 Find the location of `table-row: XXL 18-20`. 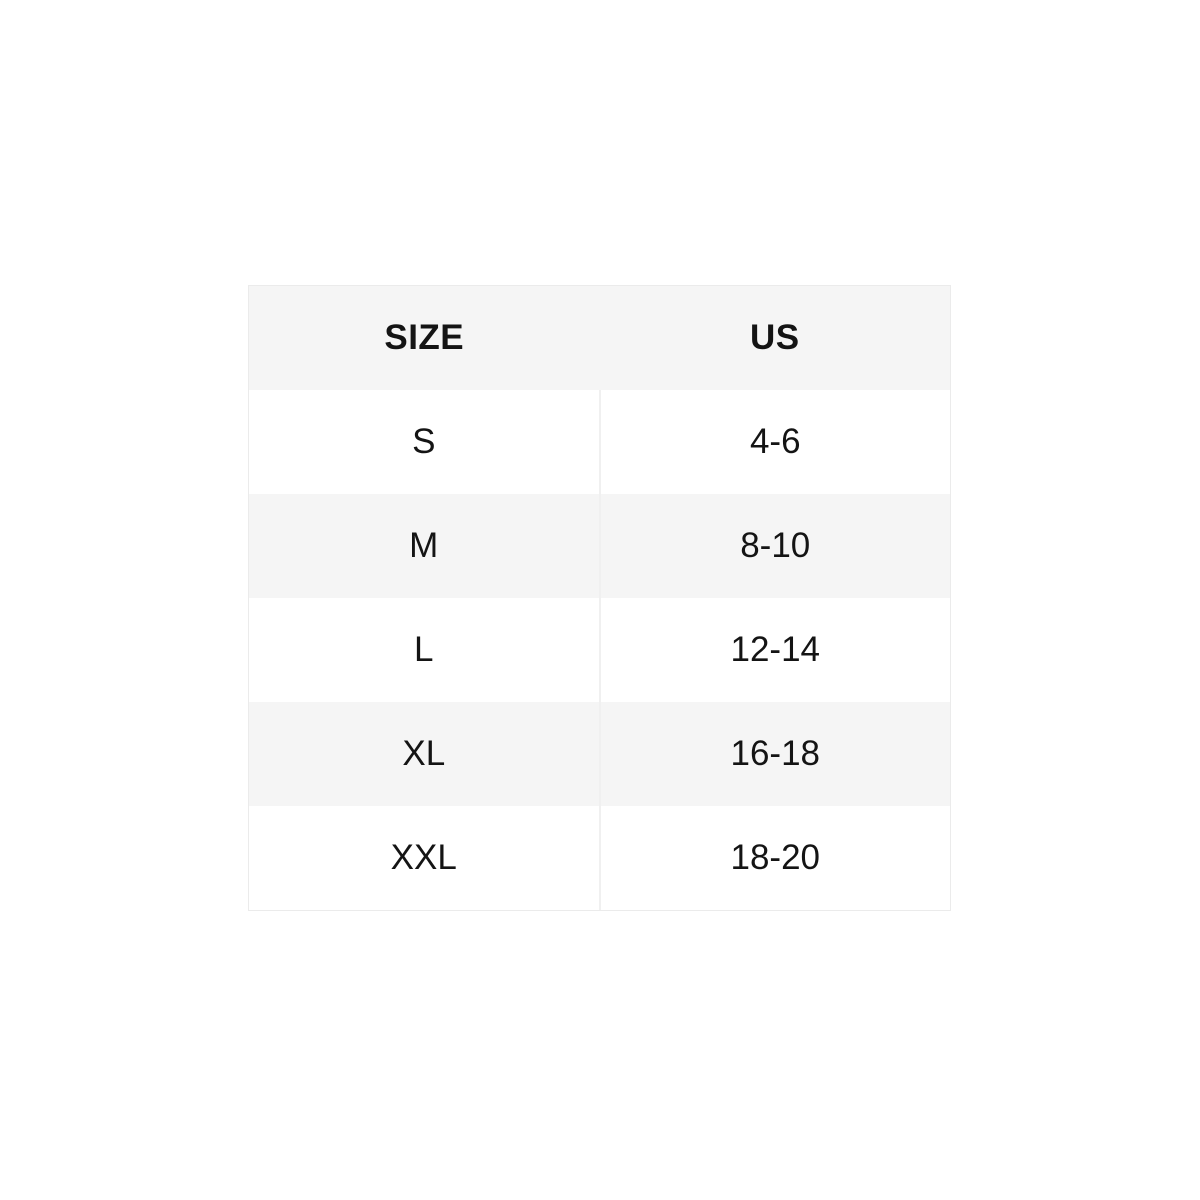

table-row: XXL 18-20 is located at coordinates (599, 858).